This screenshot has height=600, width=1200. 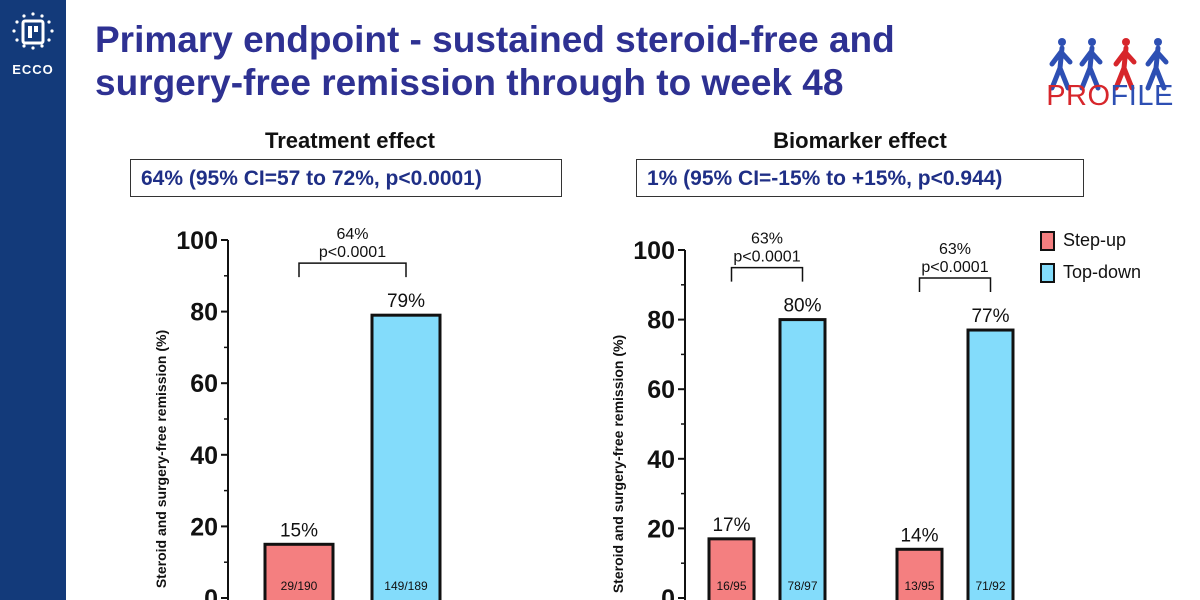 I want to click on y-tick-label-2-80: 80, so click(x=661, y=321).